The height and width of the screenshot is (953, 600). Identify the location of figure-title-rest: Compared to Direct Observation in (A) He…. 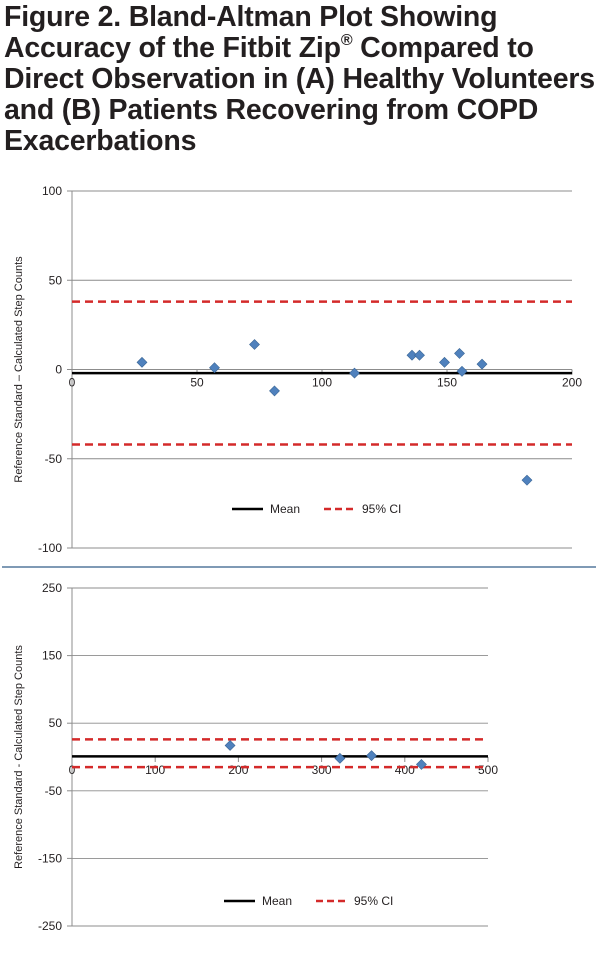
(299, 94).